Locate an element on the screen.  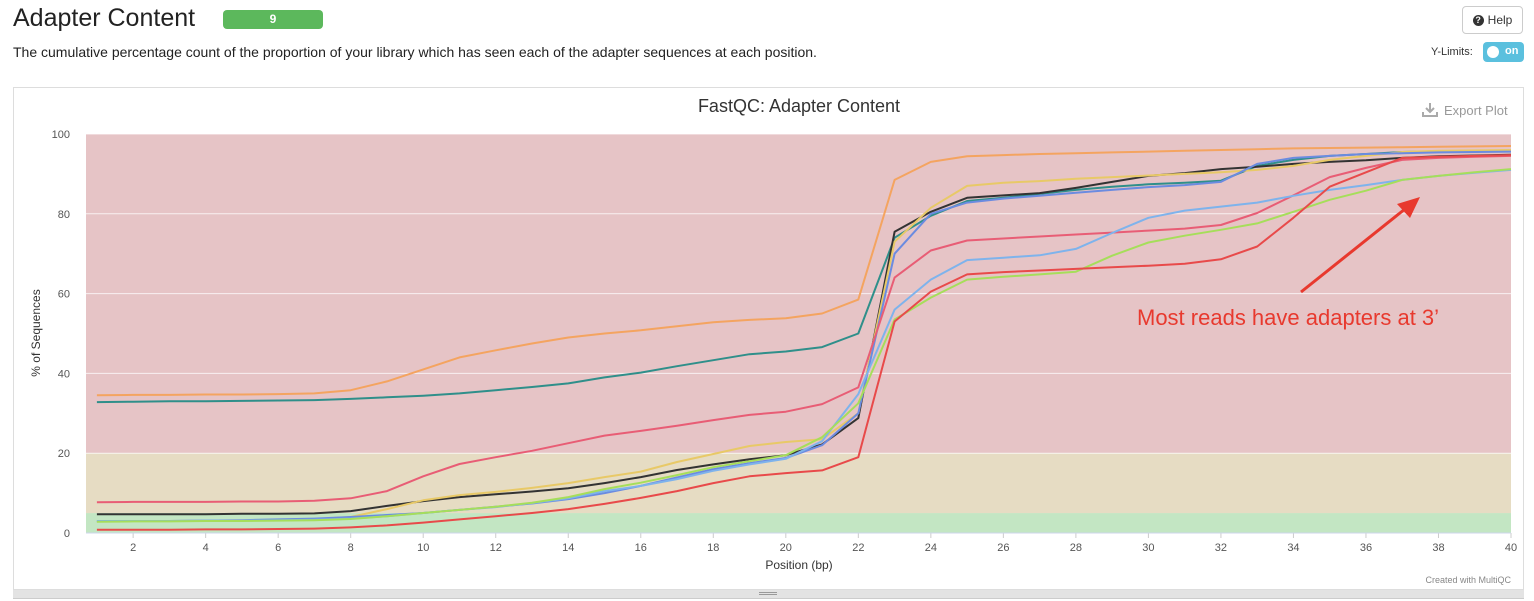
x-tick-34: 34 is located at coordinates (1293, 548).